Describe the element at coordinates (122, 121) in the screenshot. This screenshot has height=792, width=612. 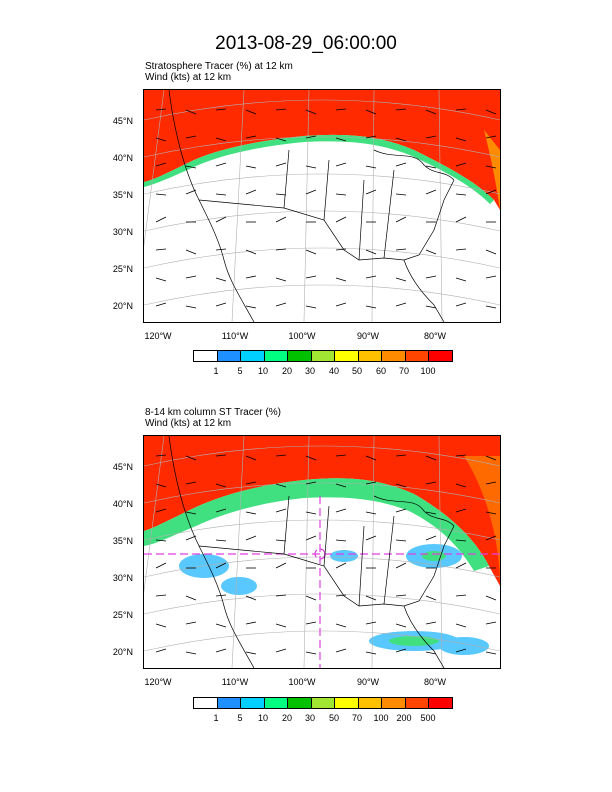
I see `lat-label-45n: 45°N` at that location.